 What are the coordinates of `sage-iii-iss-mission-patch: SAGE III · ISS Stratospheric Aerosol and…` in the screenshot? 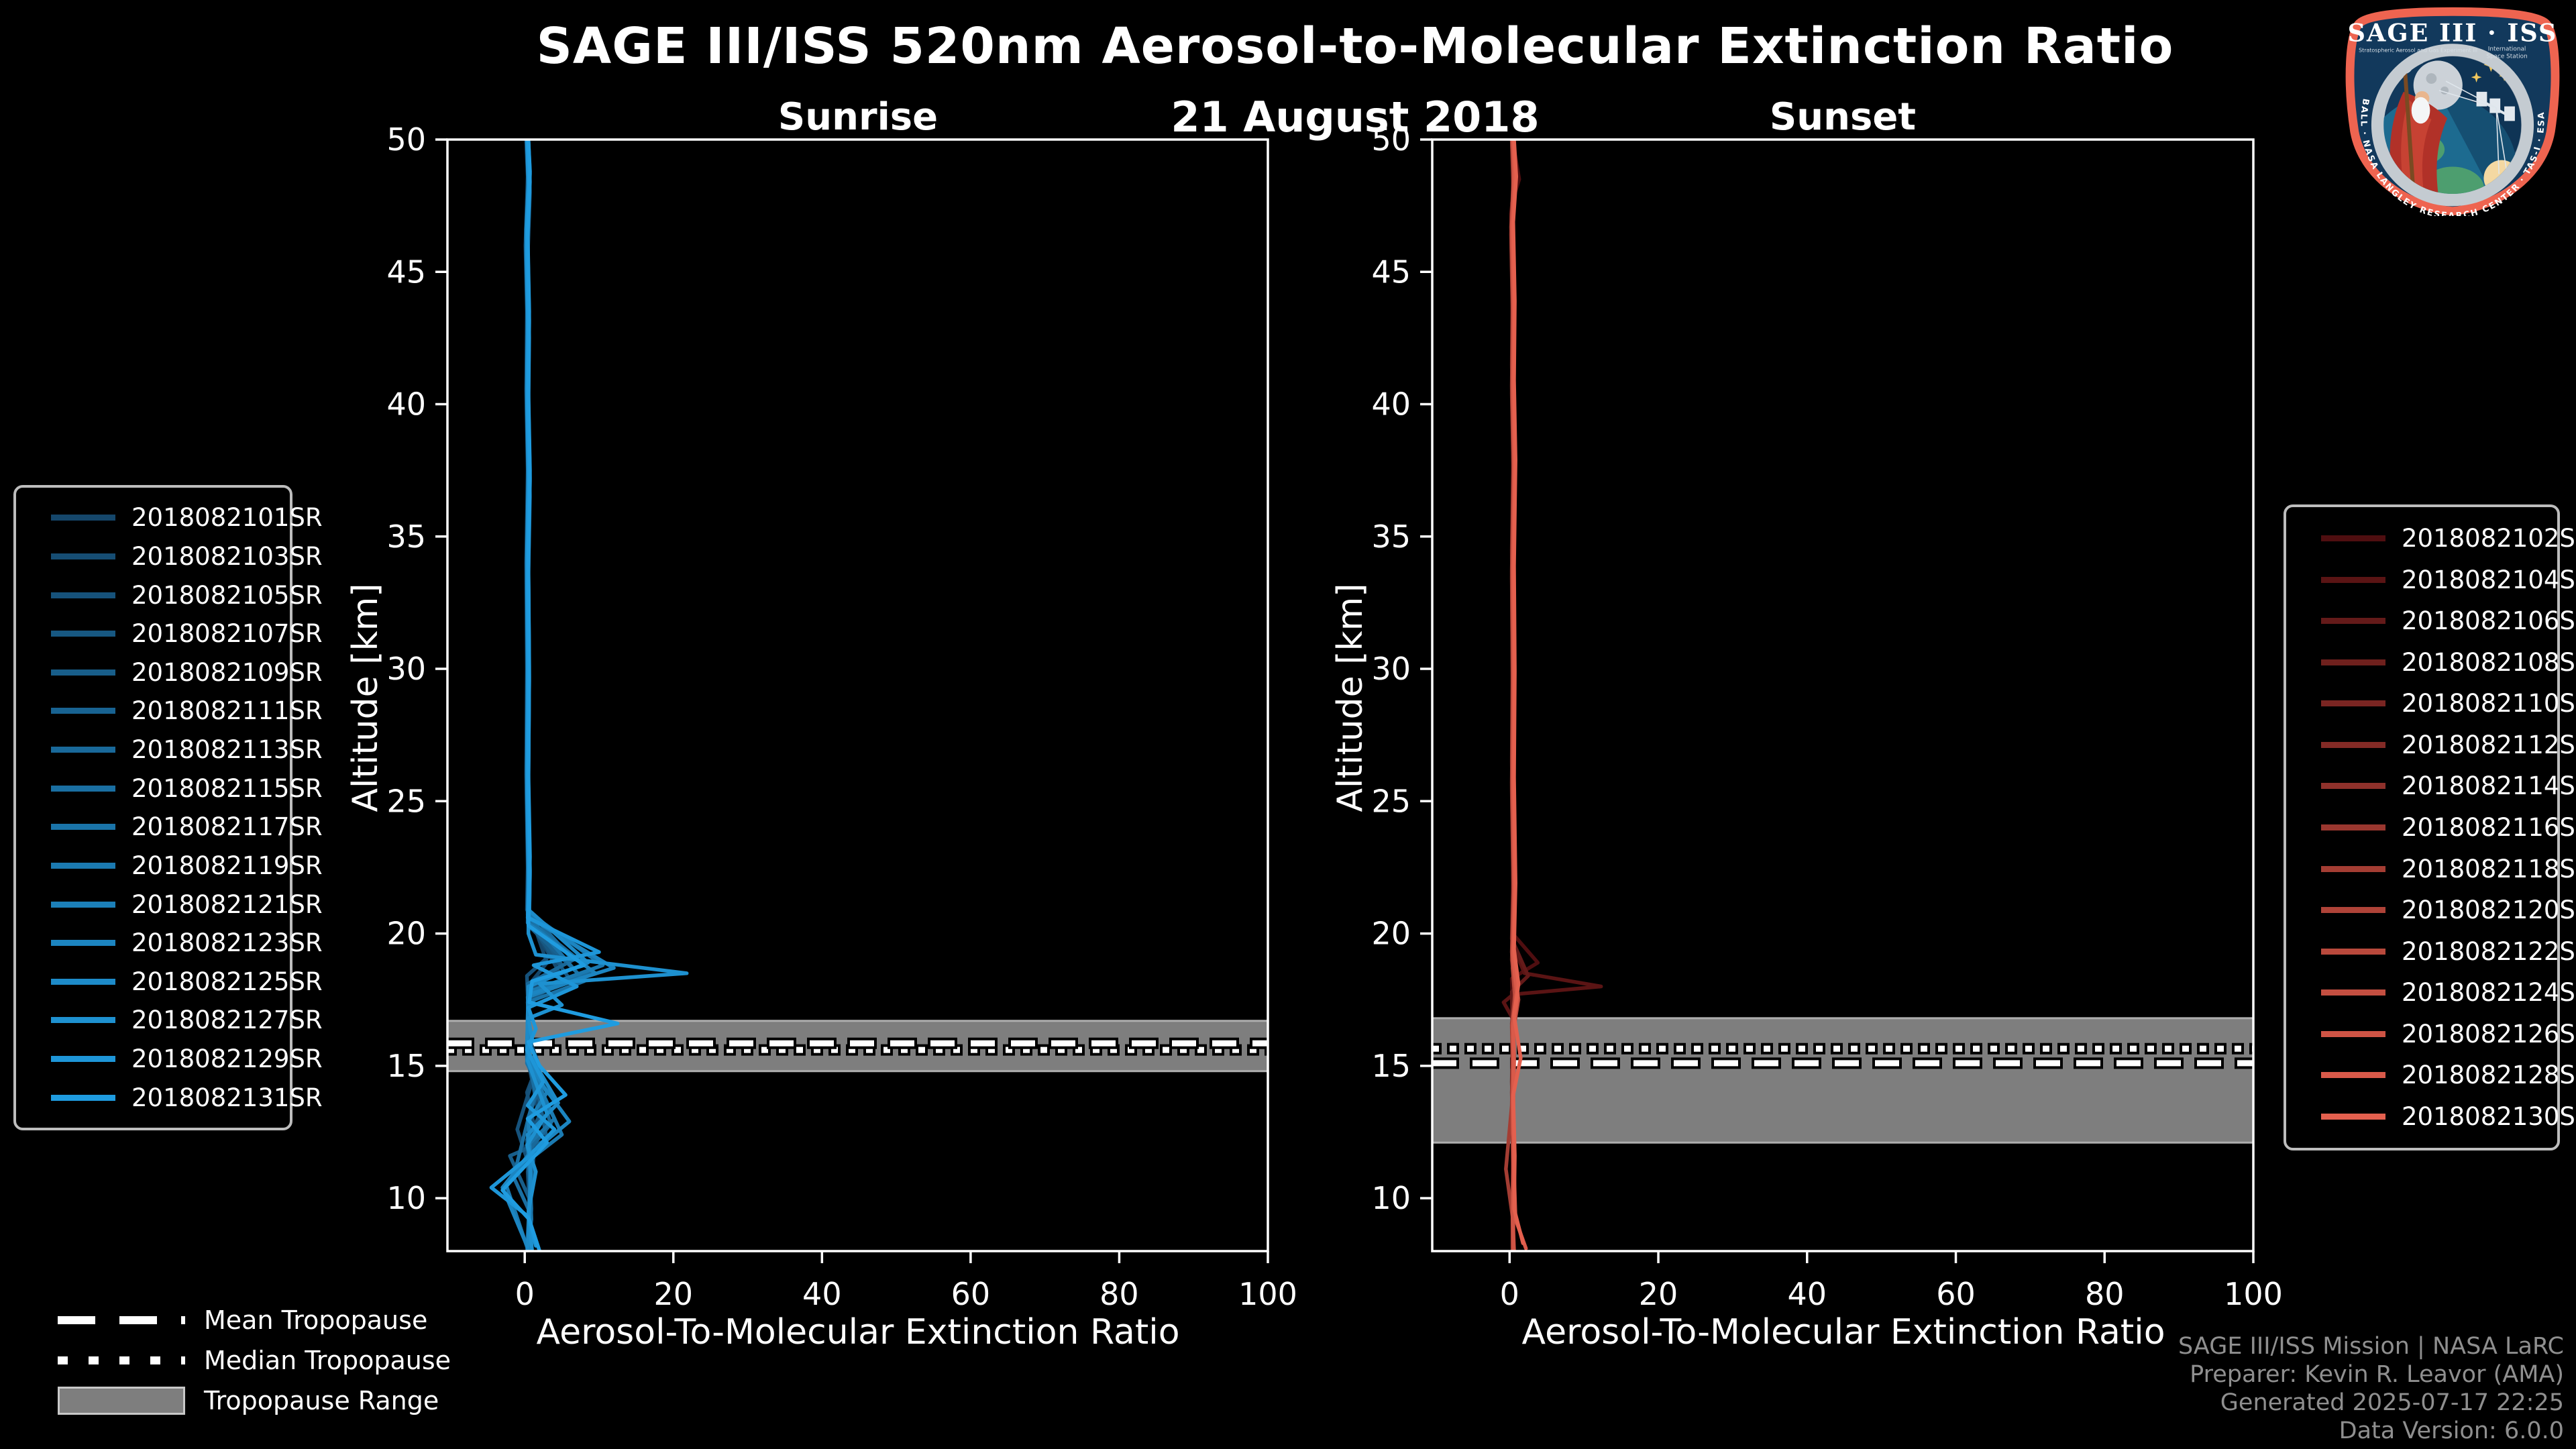 It's located at (2452, 111).